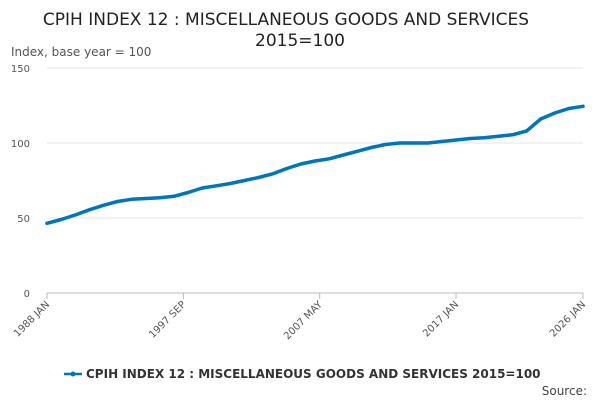 This screenshot has height=400, width=600. What do you see at coordinates (564, 391) in the screenshot?
I see `source-label: Source:` at bounding box center [564, 391].